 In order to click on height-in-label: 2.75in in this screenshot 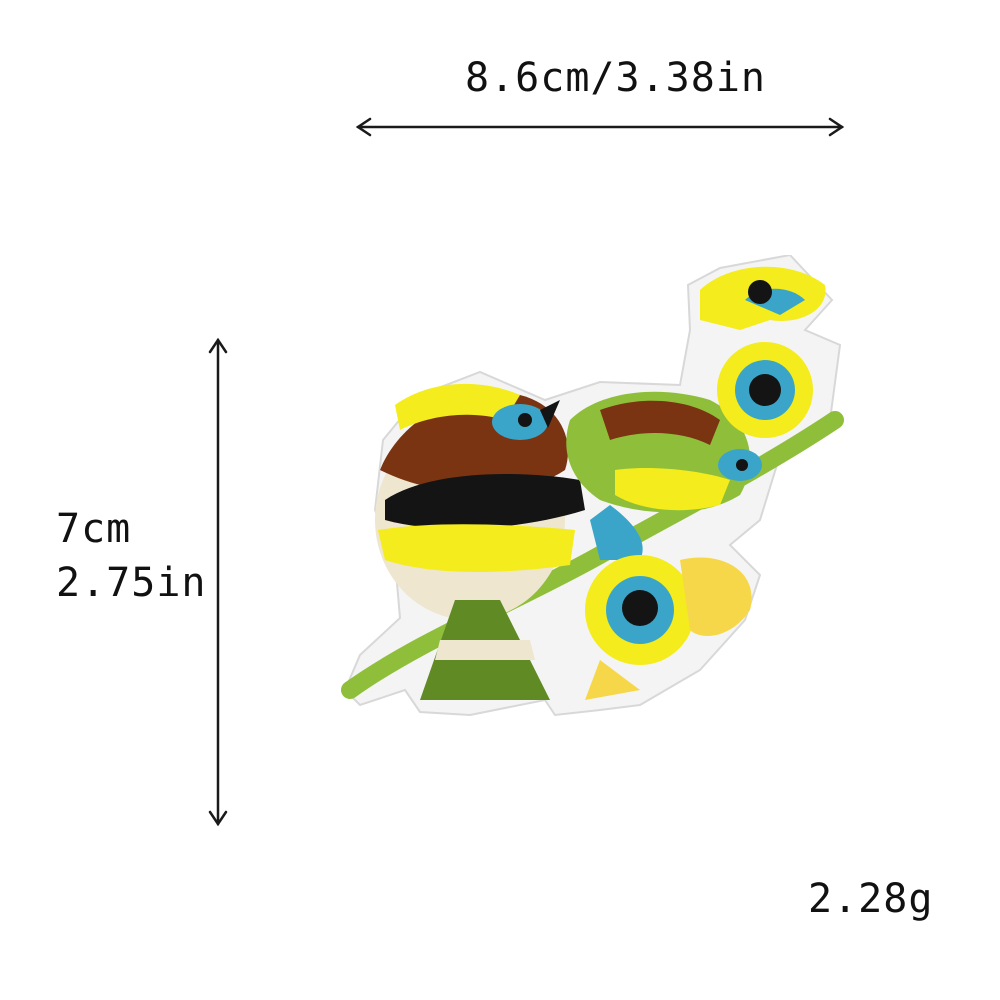, I will do `click(131, 583)`.